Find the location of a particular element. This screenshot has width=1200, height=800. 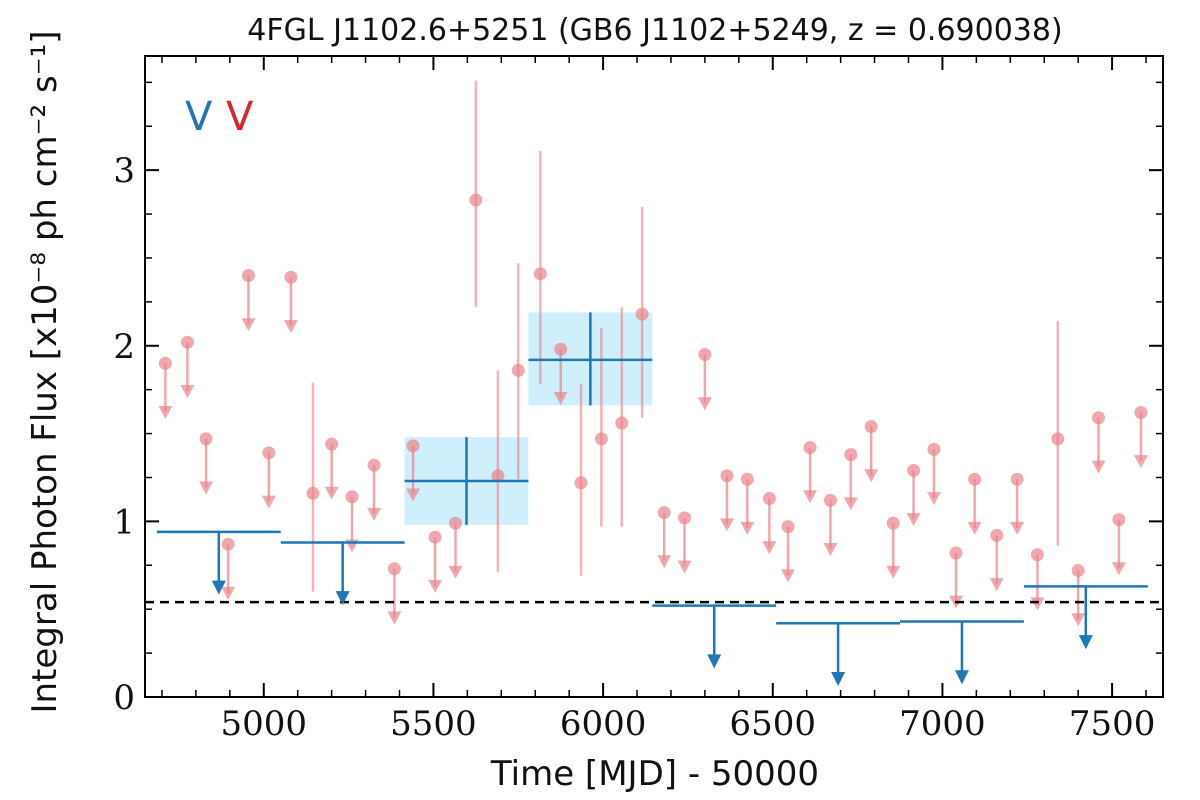

x-tick-label: 7500 is located at coordinates (1112, 724).